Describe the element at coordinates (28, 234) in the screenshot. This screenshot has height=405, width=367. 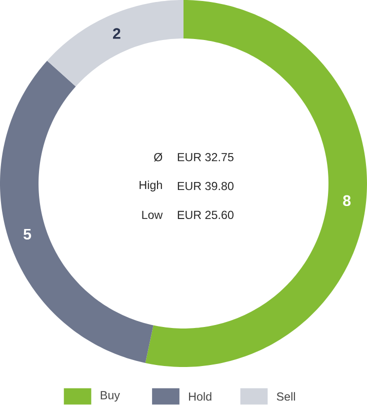
I see `data-label: 5` at that location.